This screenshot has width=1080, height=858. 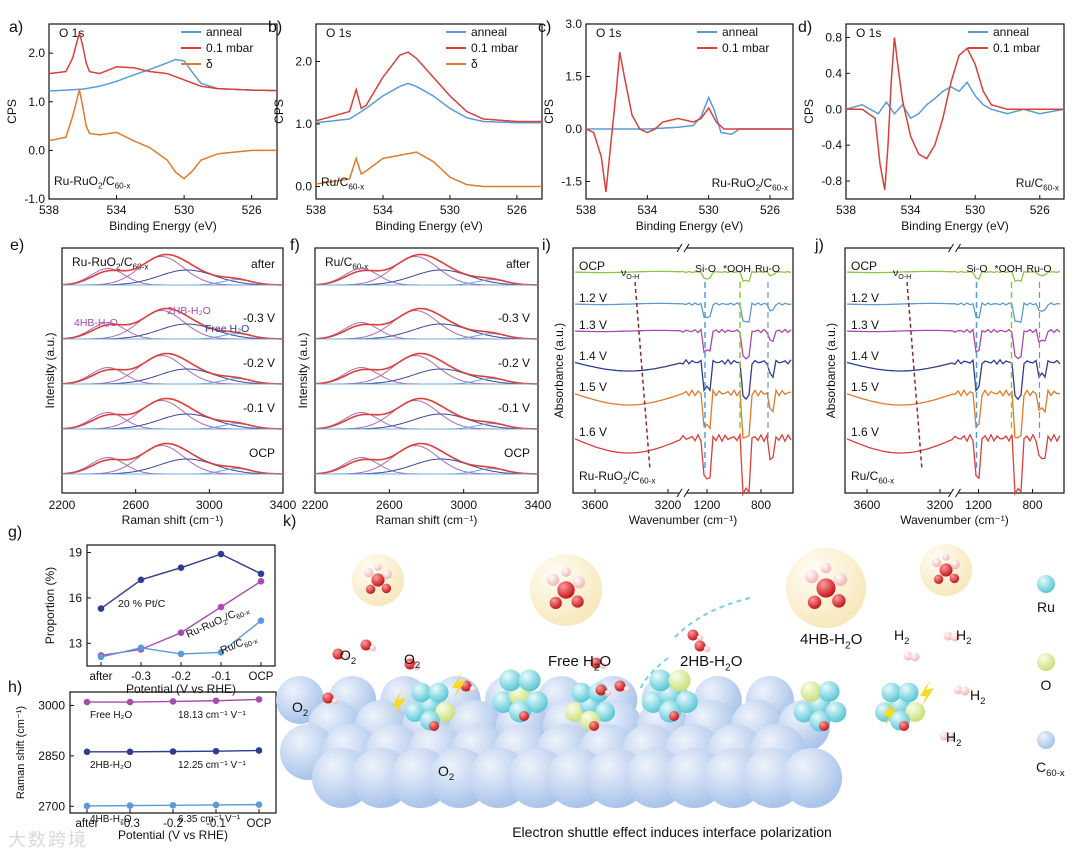 I want to click on x-tick-label: 526, so click(x=252, y=210).